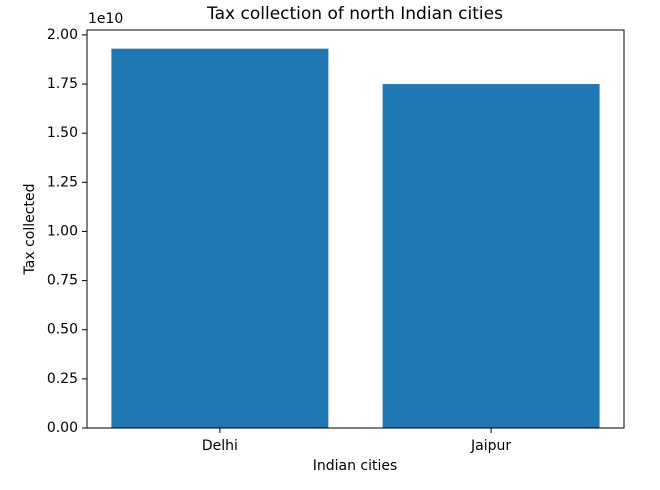 Image resolution: width=660 pixels, height=490 pixels. Describe the element at coordinates (354, 14) in the screenshot. I see `chart-title: Tax collection of north Indian cities` at that location.